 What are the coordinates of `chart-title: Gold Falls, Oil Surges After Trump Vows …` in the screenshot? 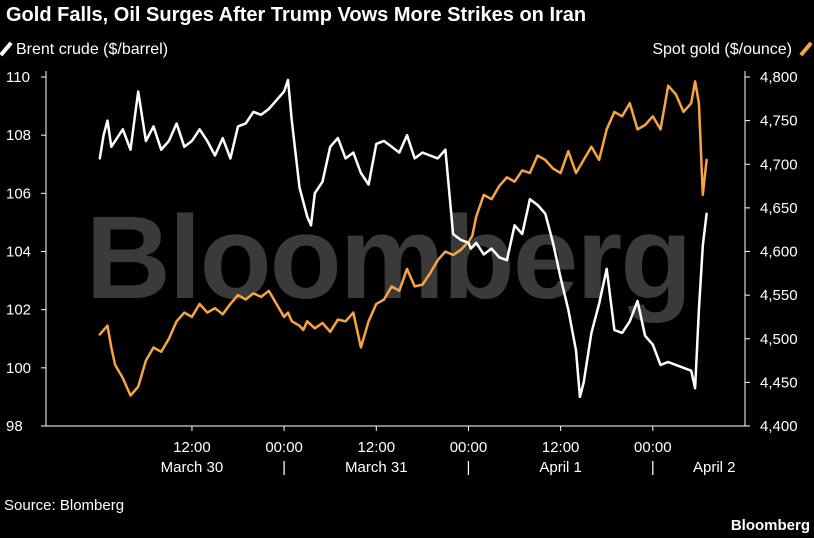 It's located at (296, 15).